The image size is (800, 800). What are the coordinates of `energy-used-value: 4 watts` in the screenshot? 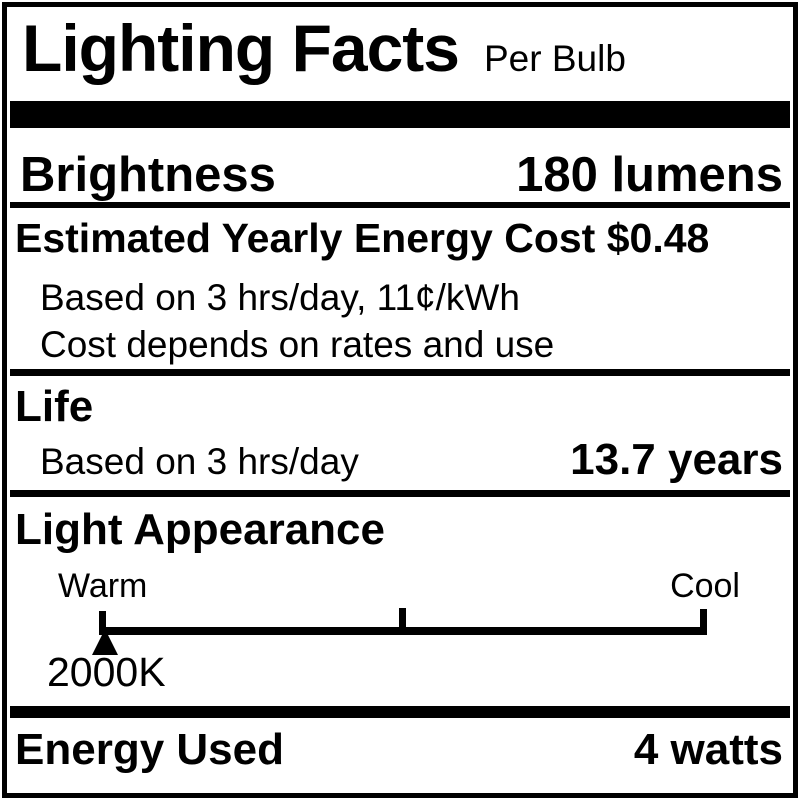 It's located at (708, 749).